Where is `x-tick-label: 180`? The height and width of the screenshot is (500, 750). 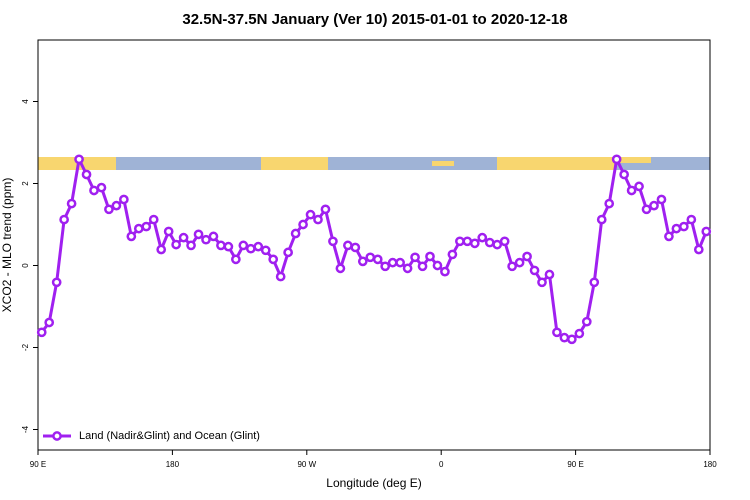
x-tick-label: 180 is located at coordinates (710, 464).